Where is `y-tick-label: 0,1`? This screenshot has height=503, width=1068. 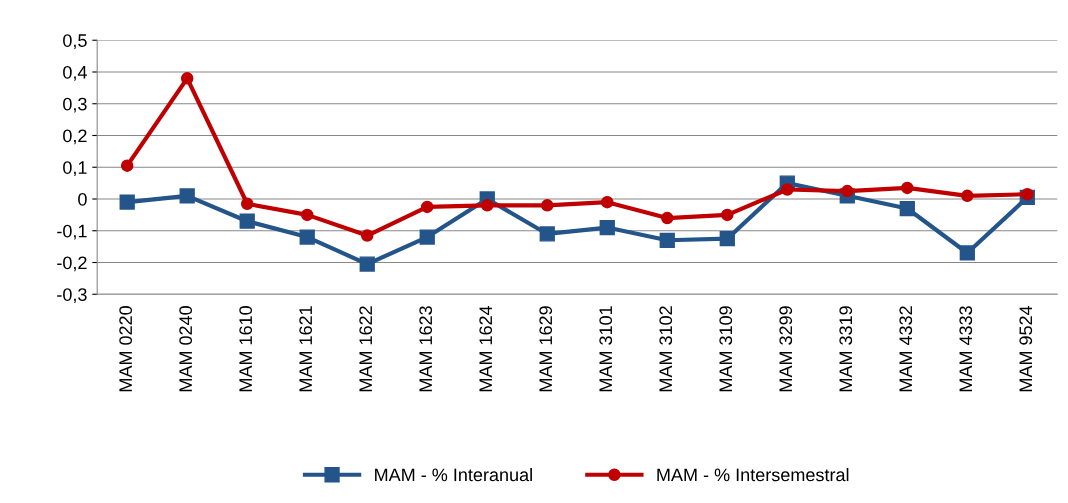
y-tick-label: 0,1 is located at coordinates (75, 169).